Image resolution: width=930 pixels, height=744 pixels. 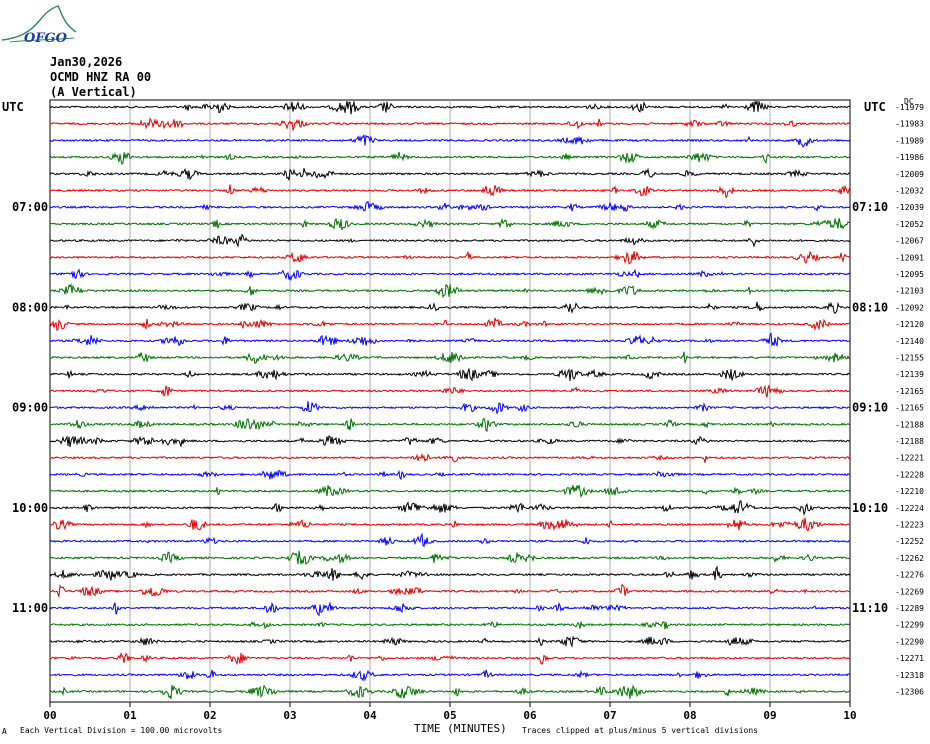 What do you see at coordinates (449, 715) in the screenshot?
I see `x-tick-label: 05` at bounding box center [449, 715].